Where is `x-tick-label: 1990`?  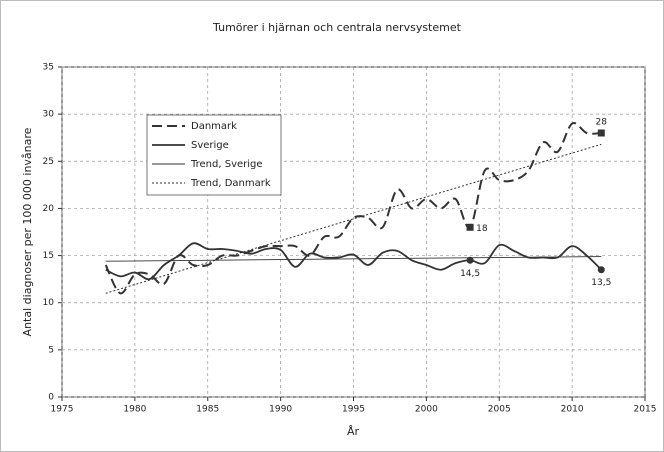
x-tick-label: 1990 is located at coordinates (280, 410).